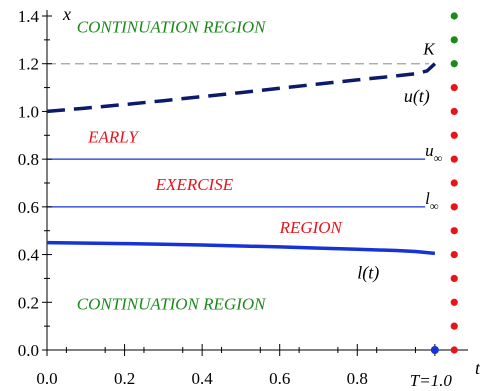 The width and height of the screenshot is (480, 391). Describe the element at coordinates (429, 49) in the screenshot. I see `k-label: K` at that location.